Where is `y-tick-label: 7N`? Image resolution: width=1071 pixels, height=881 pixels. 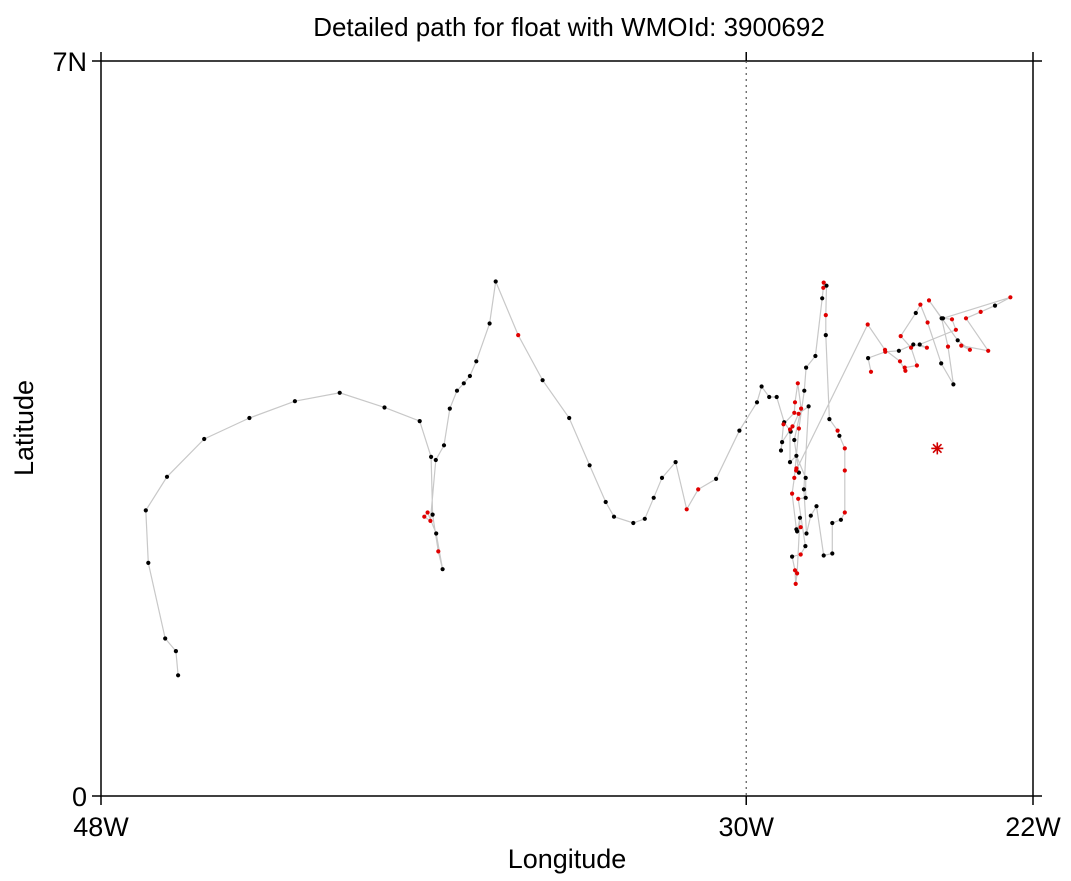 y-tick-label: 7N is located at coordinates (69, 62).